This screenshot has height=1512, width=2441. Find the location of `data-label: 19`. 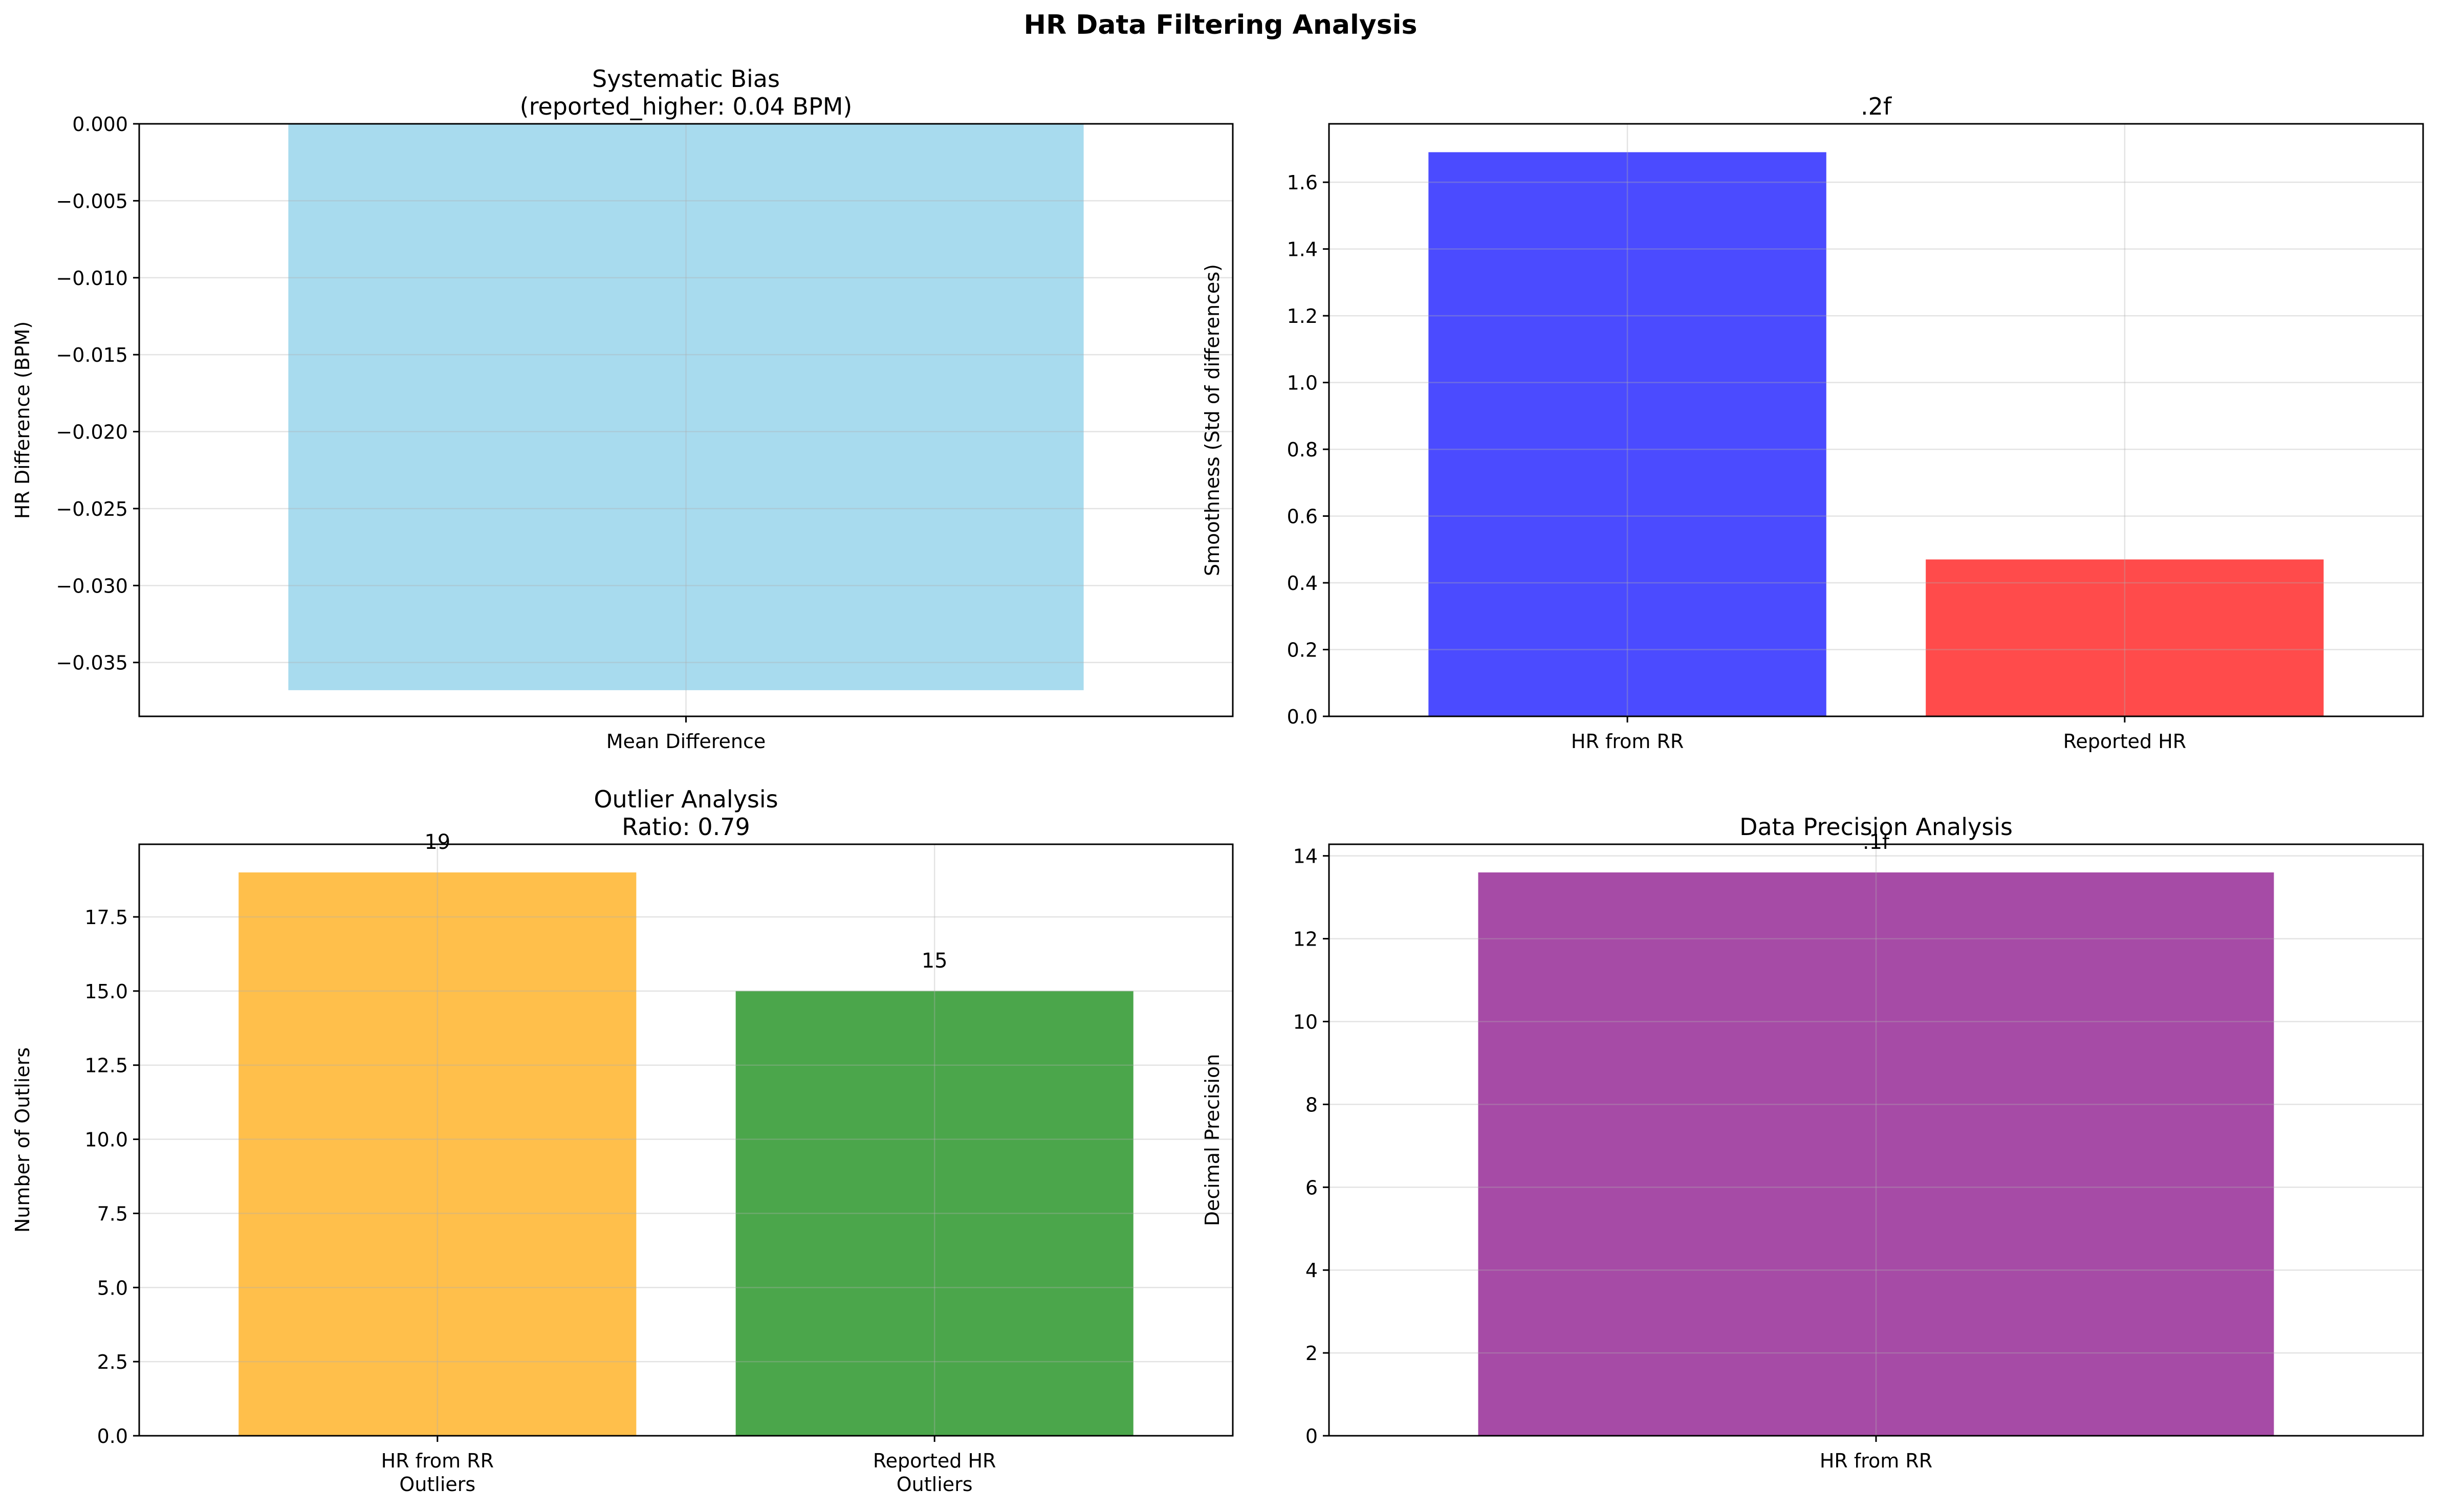

data-label: 19 is located at coordinates (437, 842).